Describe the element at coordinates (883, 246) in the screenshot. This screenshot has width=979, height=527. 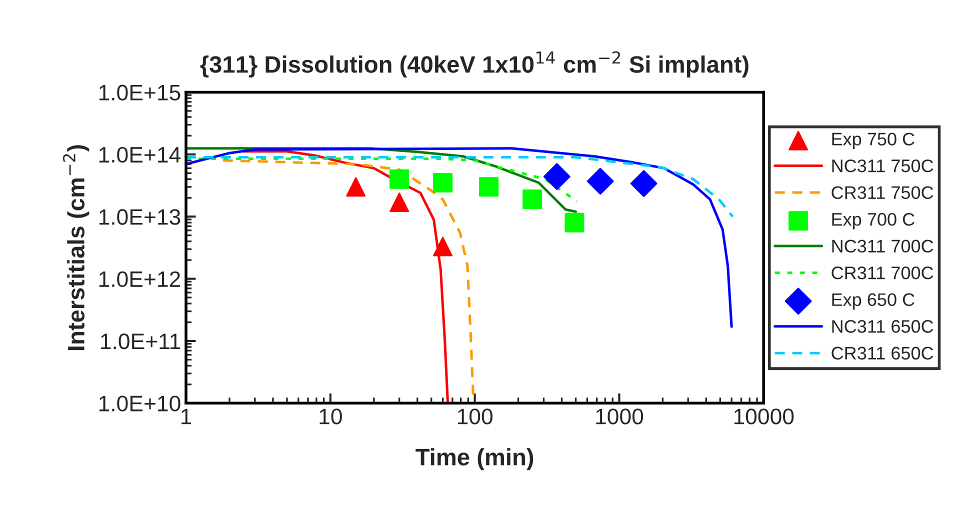
I see `legend-label: NC311 700C` at that location.